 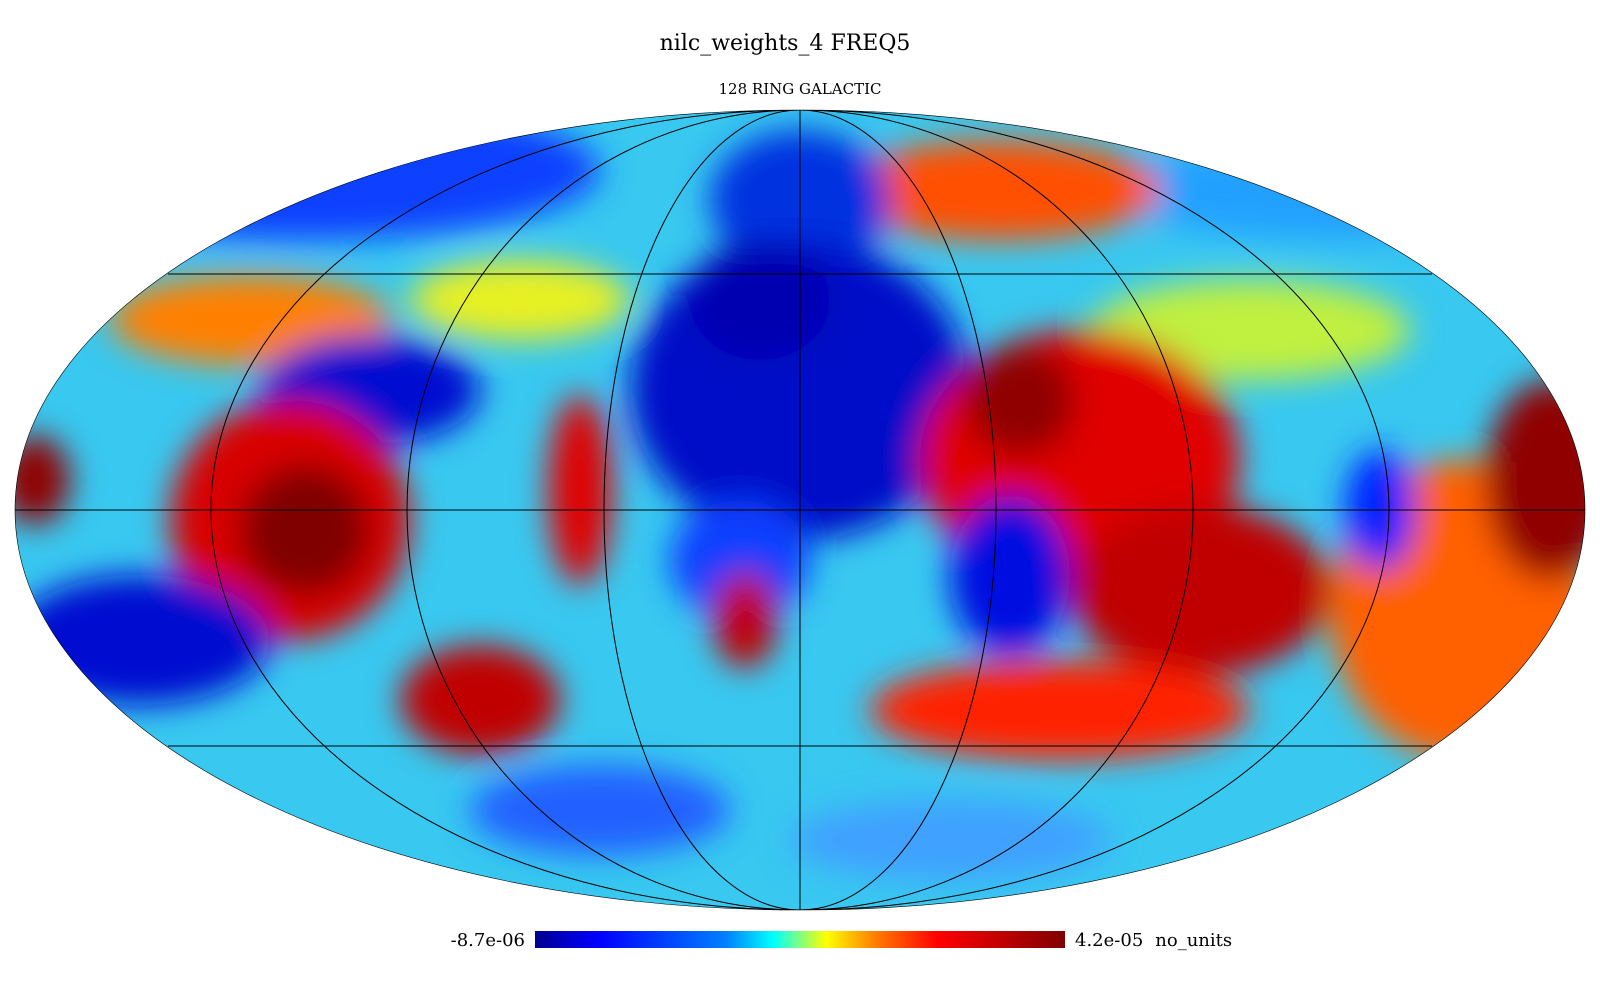 What do you see at coordinates (488, 940) in the screenshot?
I see `colorbar-min-label: -8.7e-06` at bounding box center [488, 940].